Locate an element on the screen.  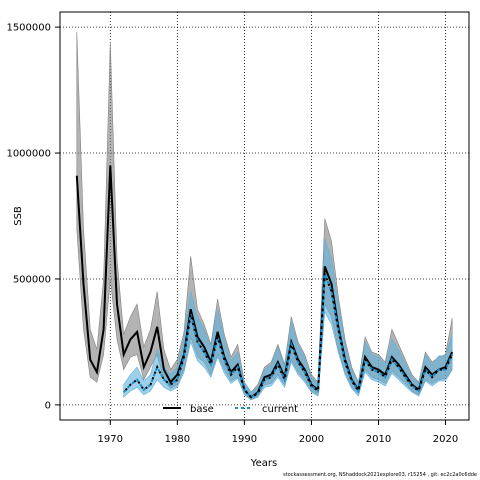
legend: base current is located at coordinates (230, 409).